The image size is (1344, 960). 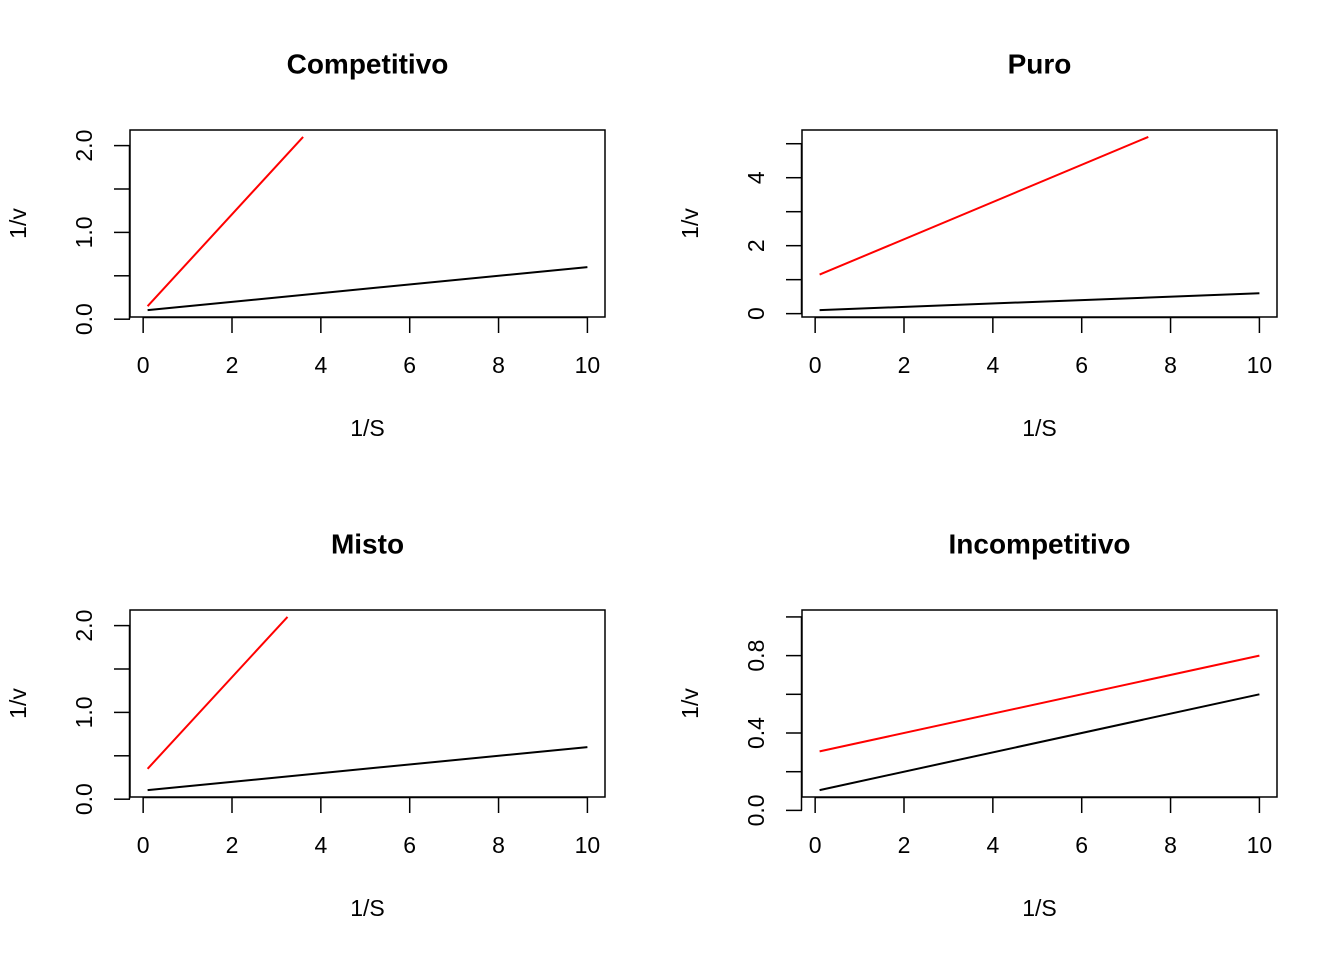 I want to click on y-tick-label: 4, so click(x=756, y=177).